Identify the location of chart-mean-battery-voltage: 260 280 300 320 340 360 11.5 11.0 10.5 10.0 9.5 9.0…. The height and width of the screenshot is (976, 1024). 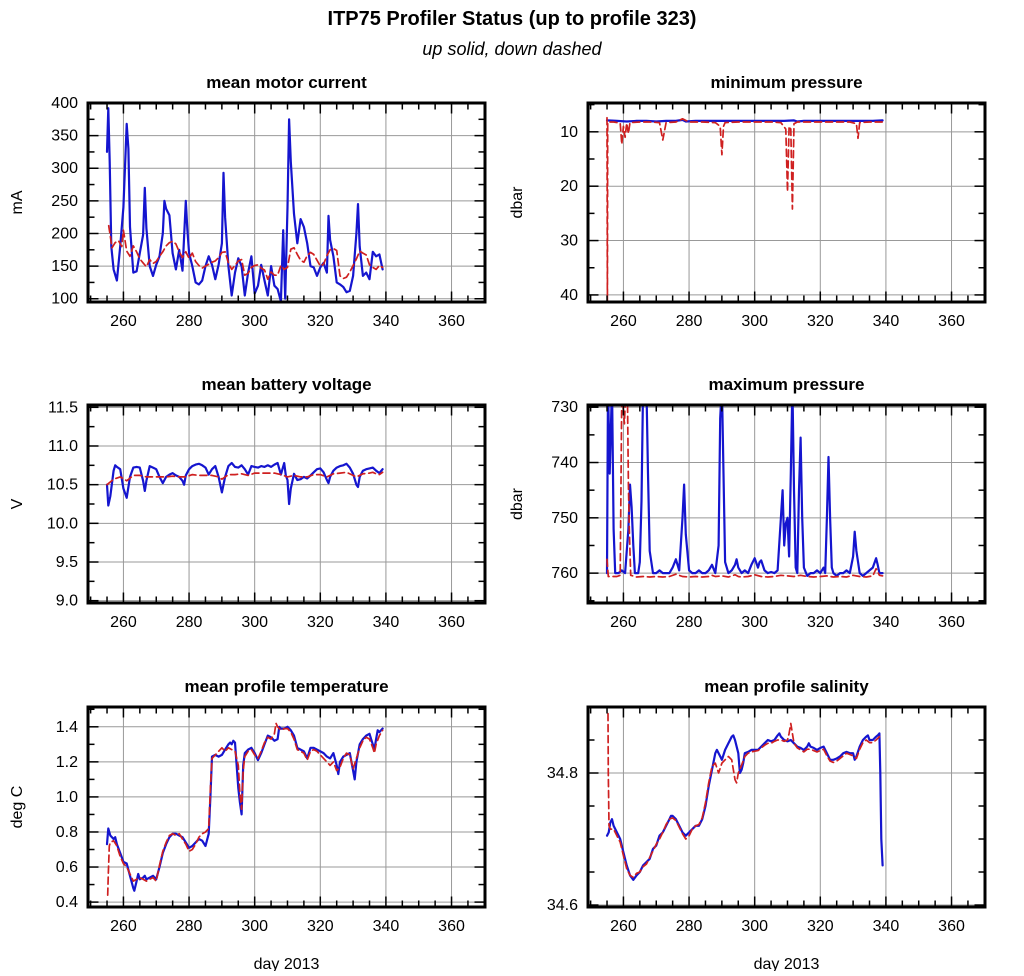
(256, 501).